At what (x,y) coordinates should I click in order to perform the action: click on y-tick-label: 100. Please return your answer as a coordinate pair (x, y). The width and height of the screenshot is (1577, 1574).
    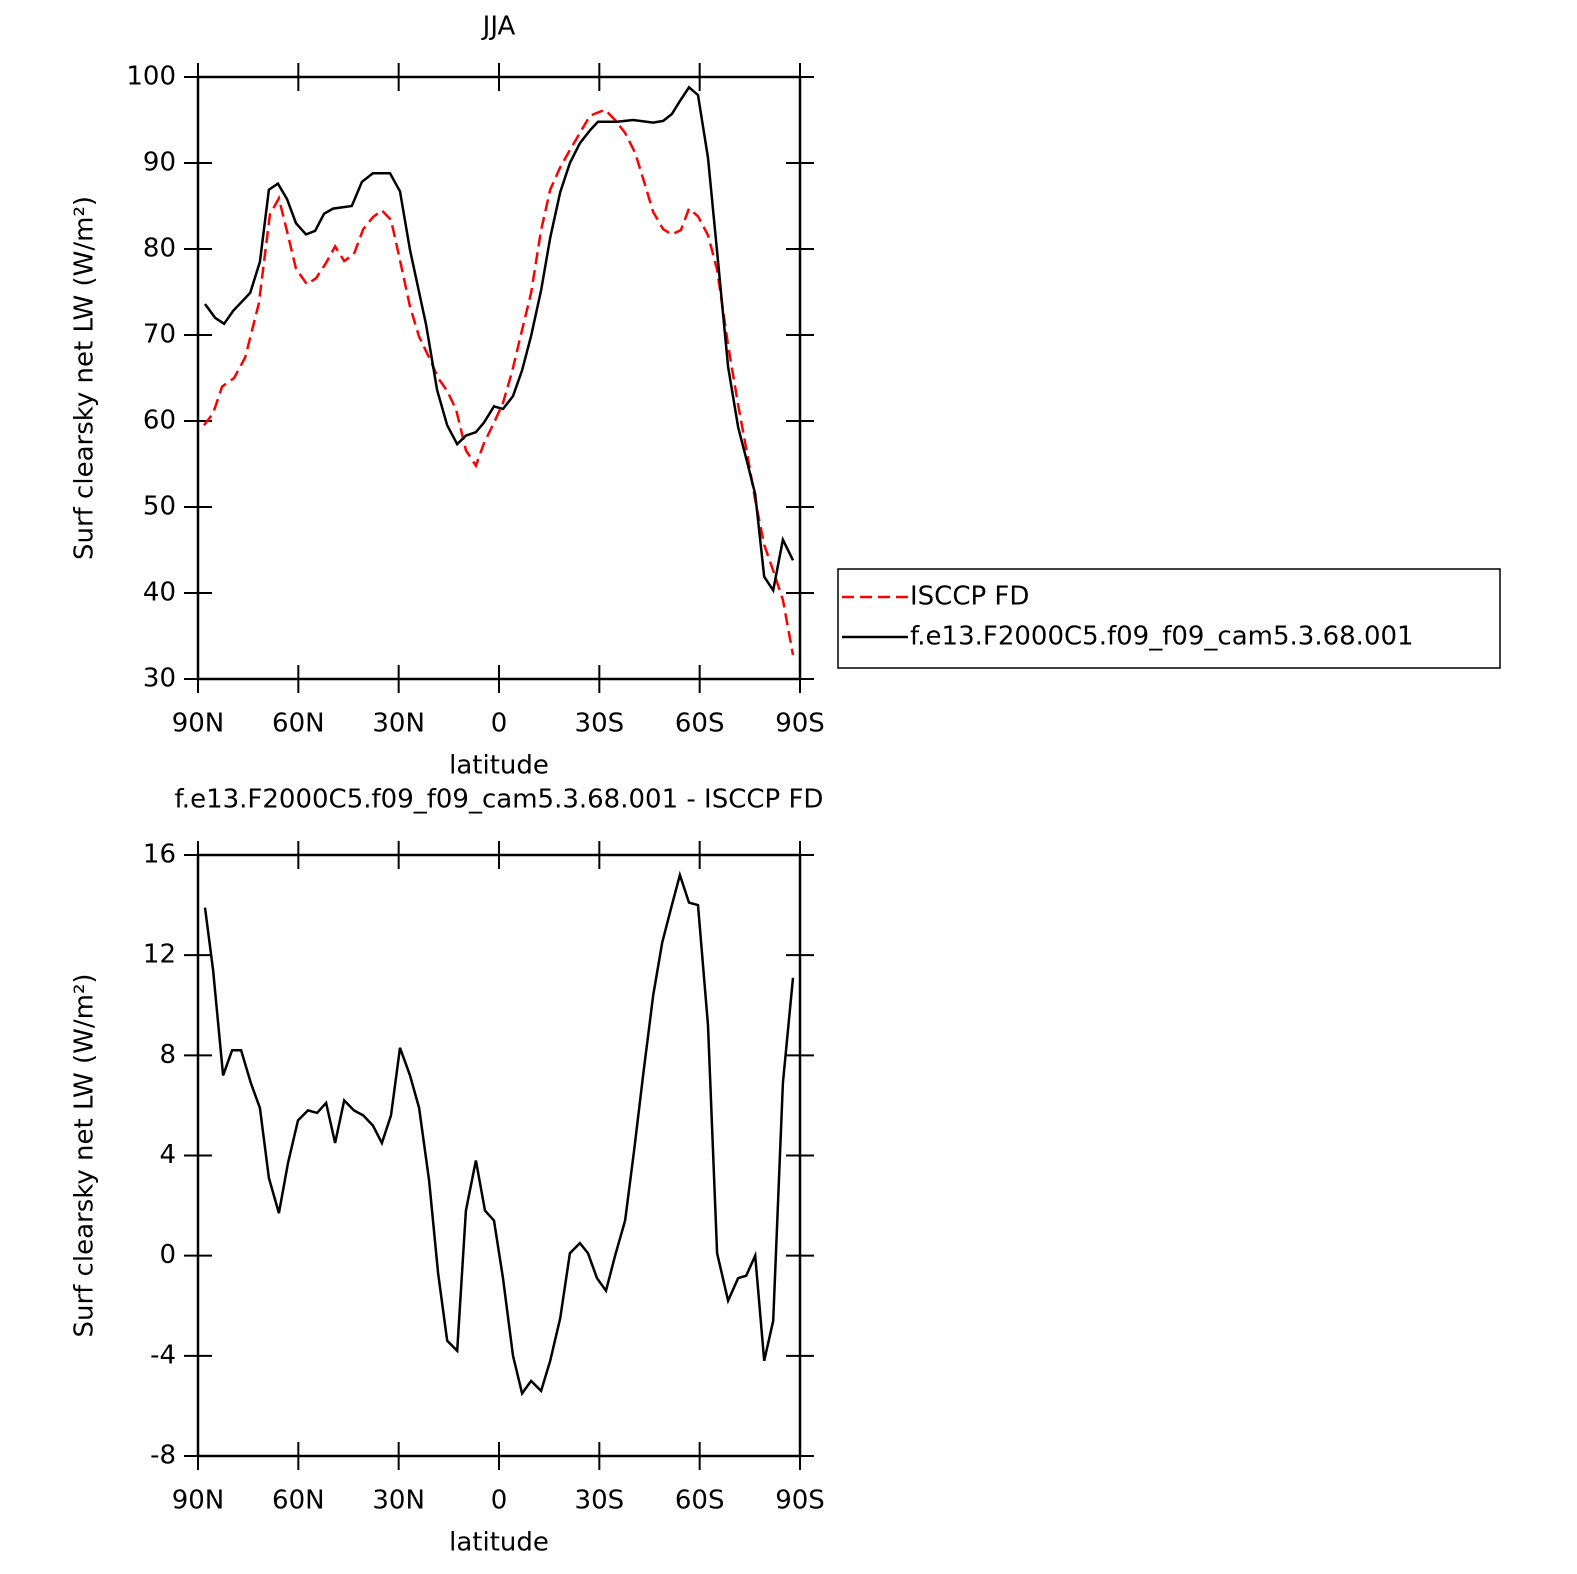
    Looking at the image, I should click on (151, 77).